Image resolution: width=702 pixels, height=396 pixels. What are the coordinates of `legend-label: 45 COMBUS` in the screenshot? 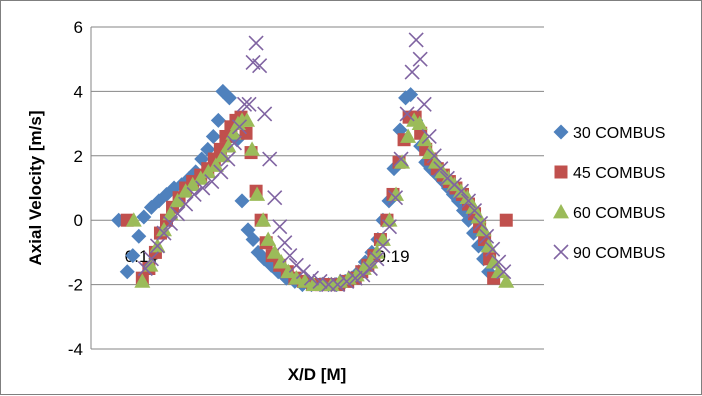 It's located at (619, 173).